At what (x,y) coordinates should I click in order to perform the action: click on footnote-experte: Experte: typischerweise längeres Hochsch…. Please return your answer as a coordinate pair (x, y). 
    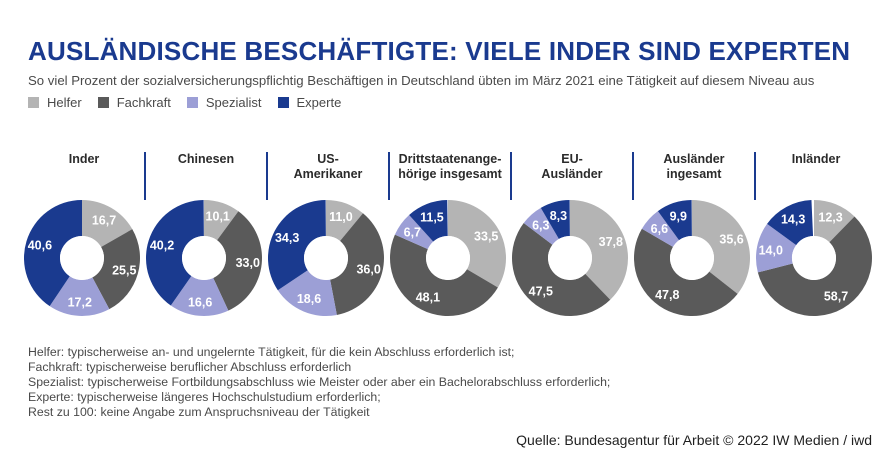
    Looking at the image, I should click on (204, 397).